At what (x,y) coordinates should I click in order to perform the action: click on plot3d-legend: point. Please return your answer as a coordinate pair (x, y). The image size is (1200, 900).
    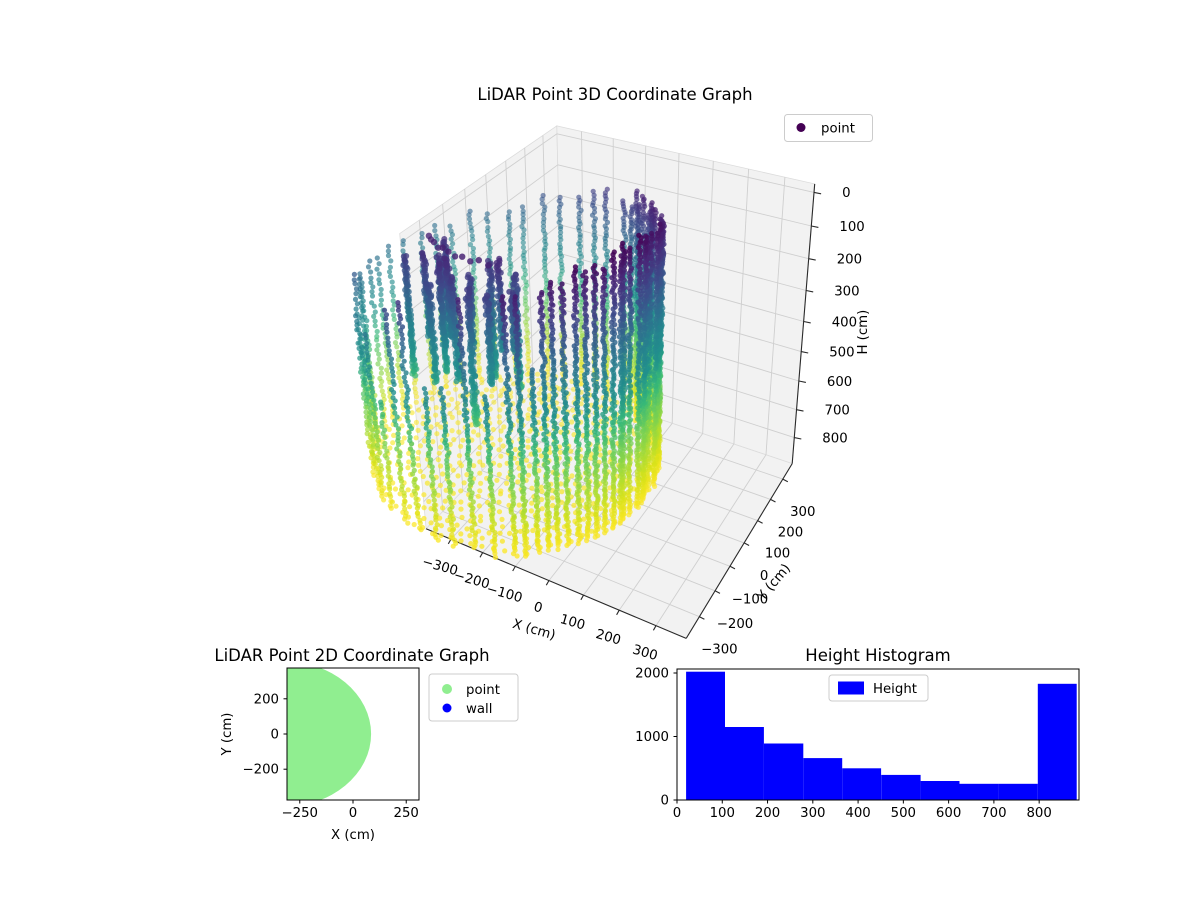
    Looking at the image, I should click on (828, 128).